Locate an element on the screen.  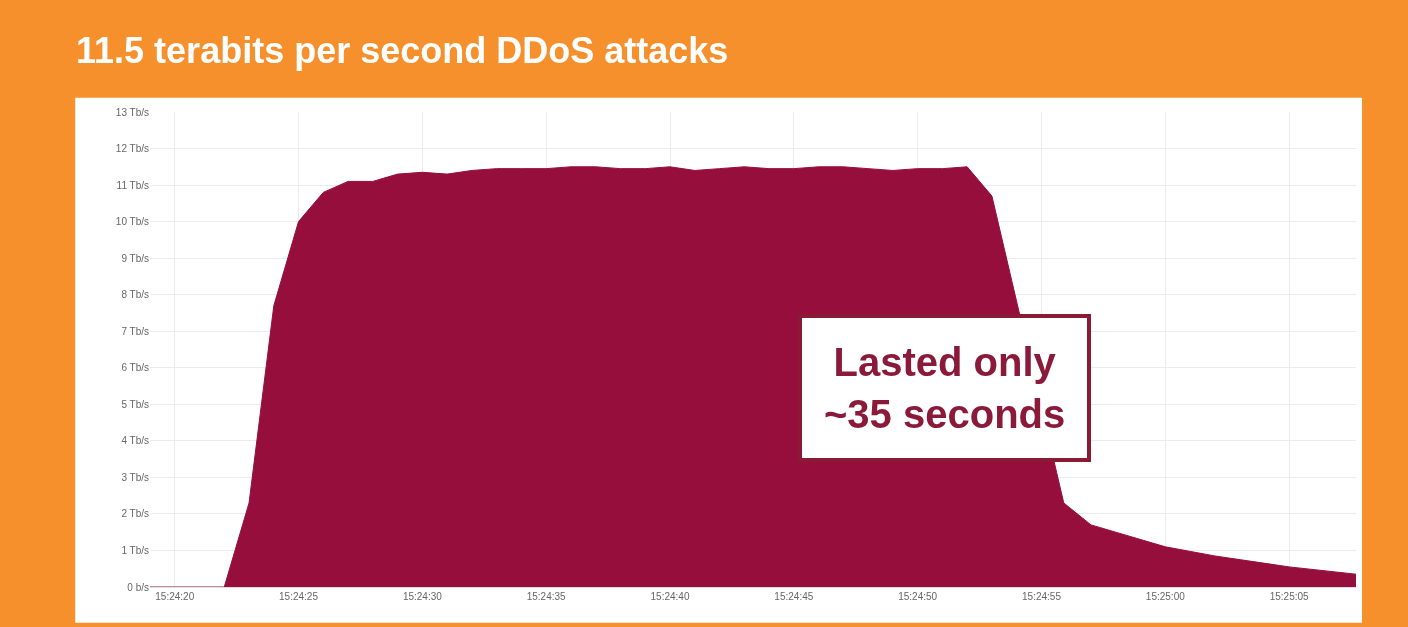
y-tick-label: 2 Tb/s is located at coordinates (135, 514).